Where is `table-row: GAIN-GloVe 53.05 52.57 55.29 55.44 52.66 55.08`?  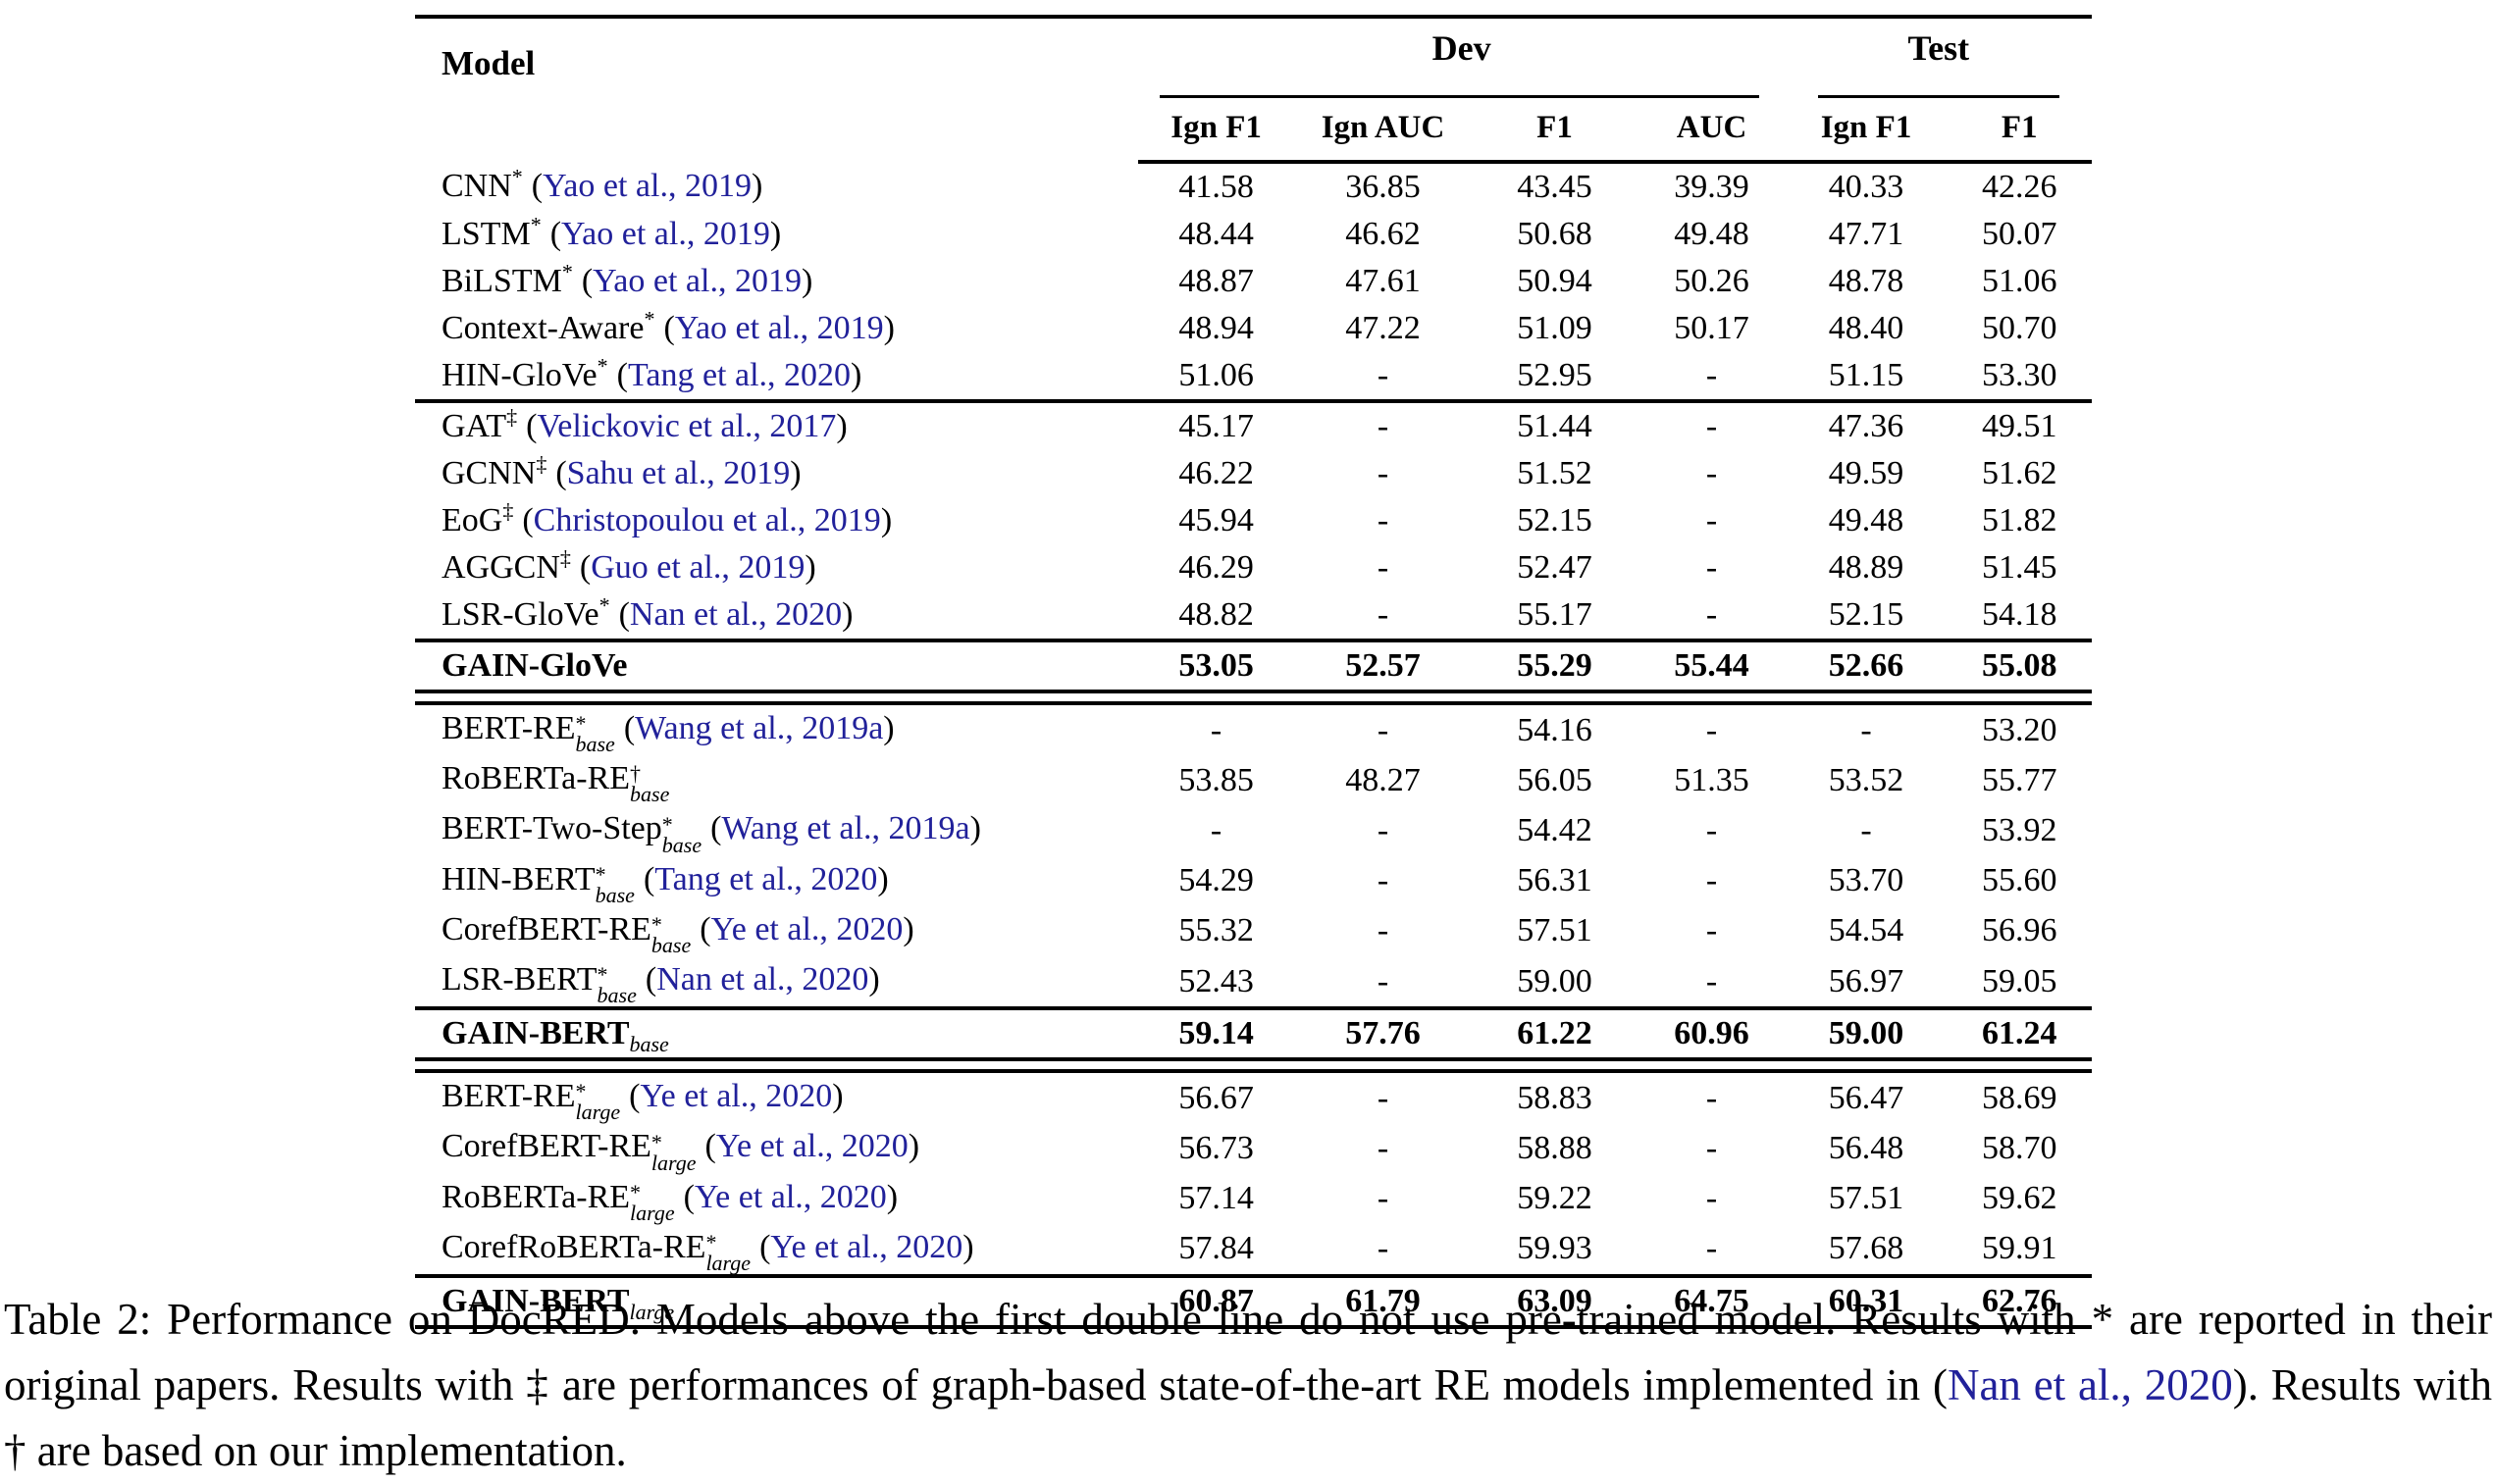
table-row: GAIN-GloVe 53.05 52.57 55.29 55.44 52.66 55.08 is located at coordinates (1253, 666).